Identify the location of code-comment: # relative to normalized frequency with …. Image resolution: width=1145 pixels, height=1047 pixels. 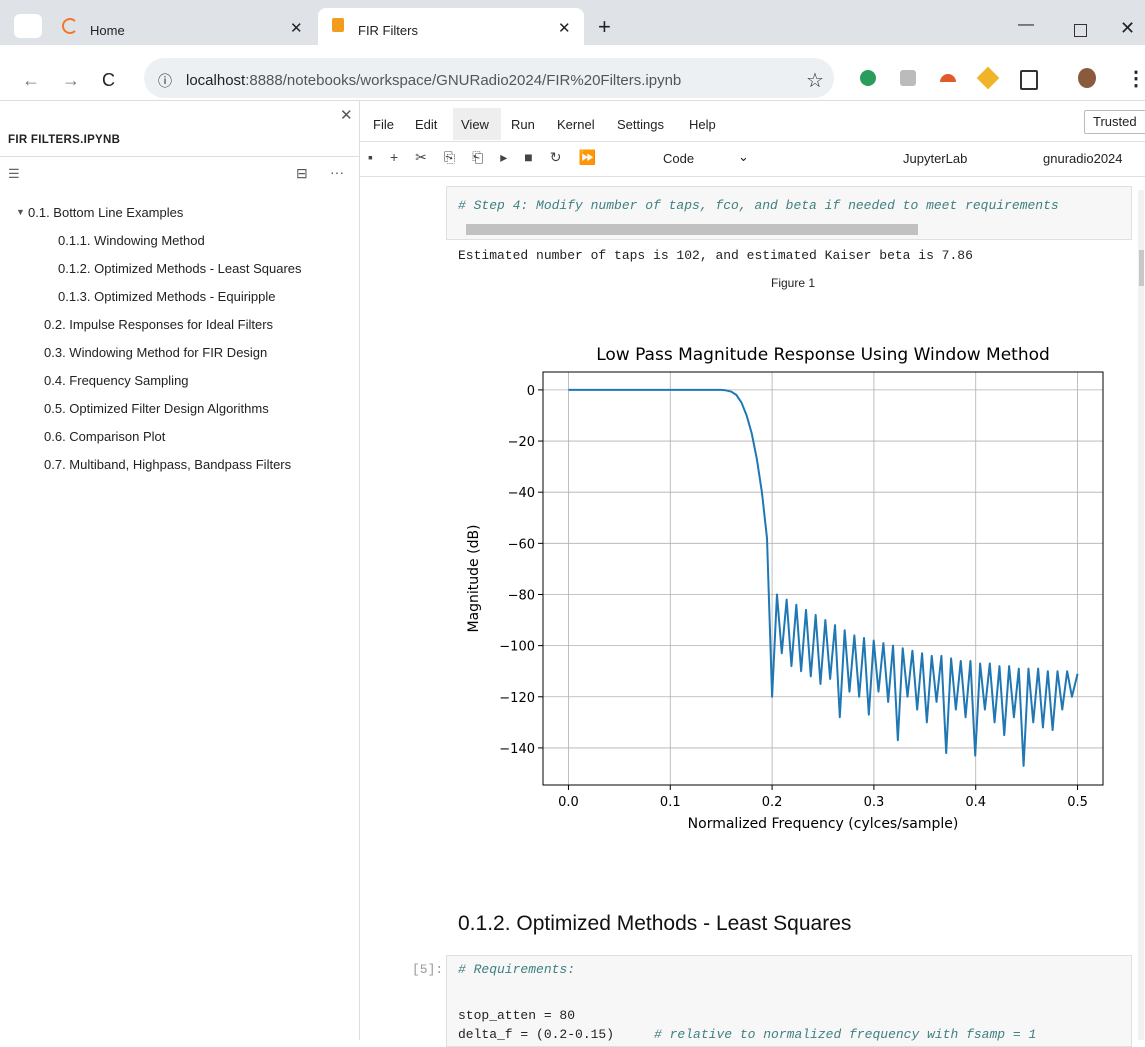
(845, 1034).